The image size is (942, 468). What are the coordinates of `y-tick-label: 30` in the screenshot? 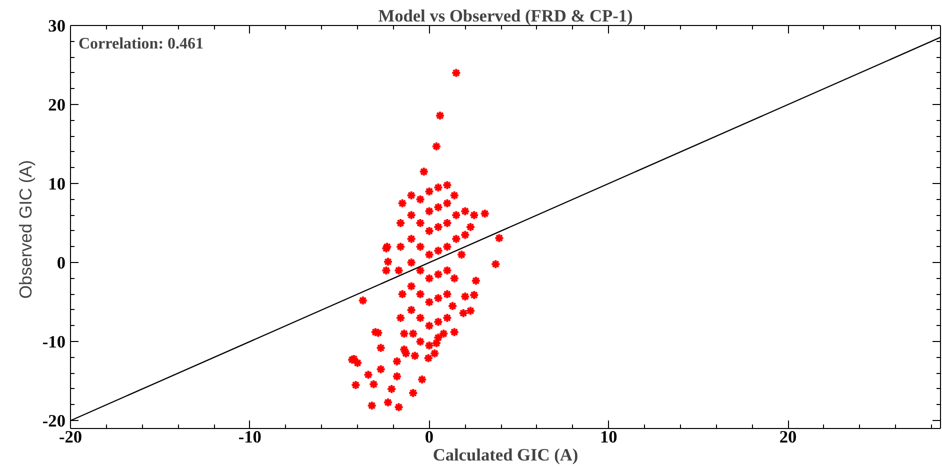 It's located at (57, 26).